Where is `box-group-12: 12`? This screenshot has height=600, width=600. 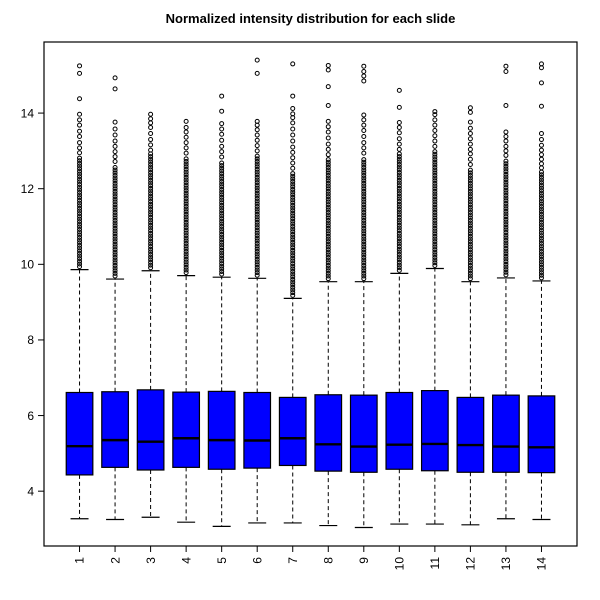 box-group-12: 12 is located at coordinates (470, 337).